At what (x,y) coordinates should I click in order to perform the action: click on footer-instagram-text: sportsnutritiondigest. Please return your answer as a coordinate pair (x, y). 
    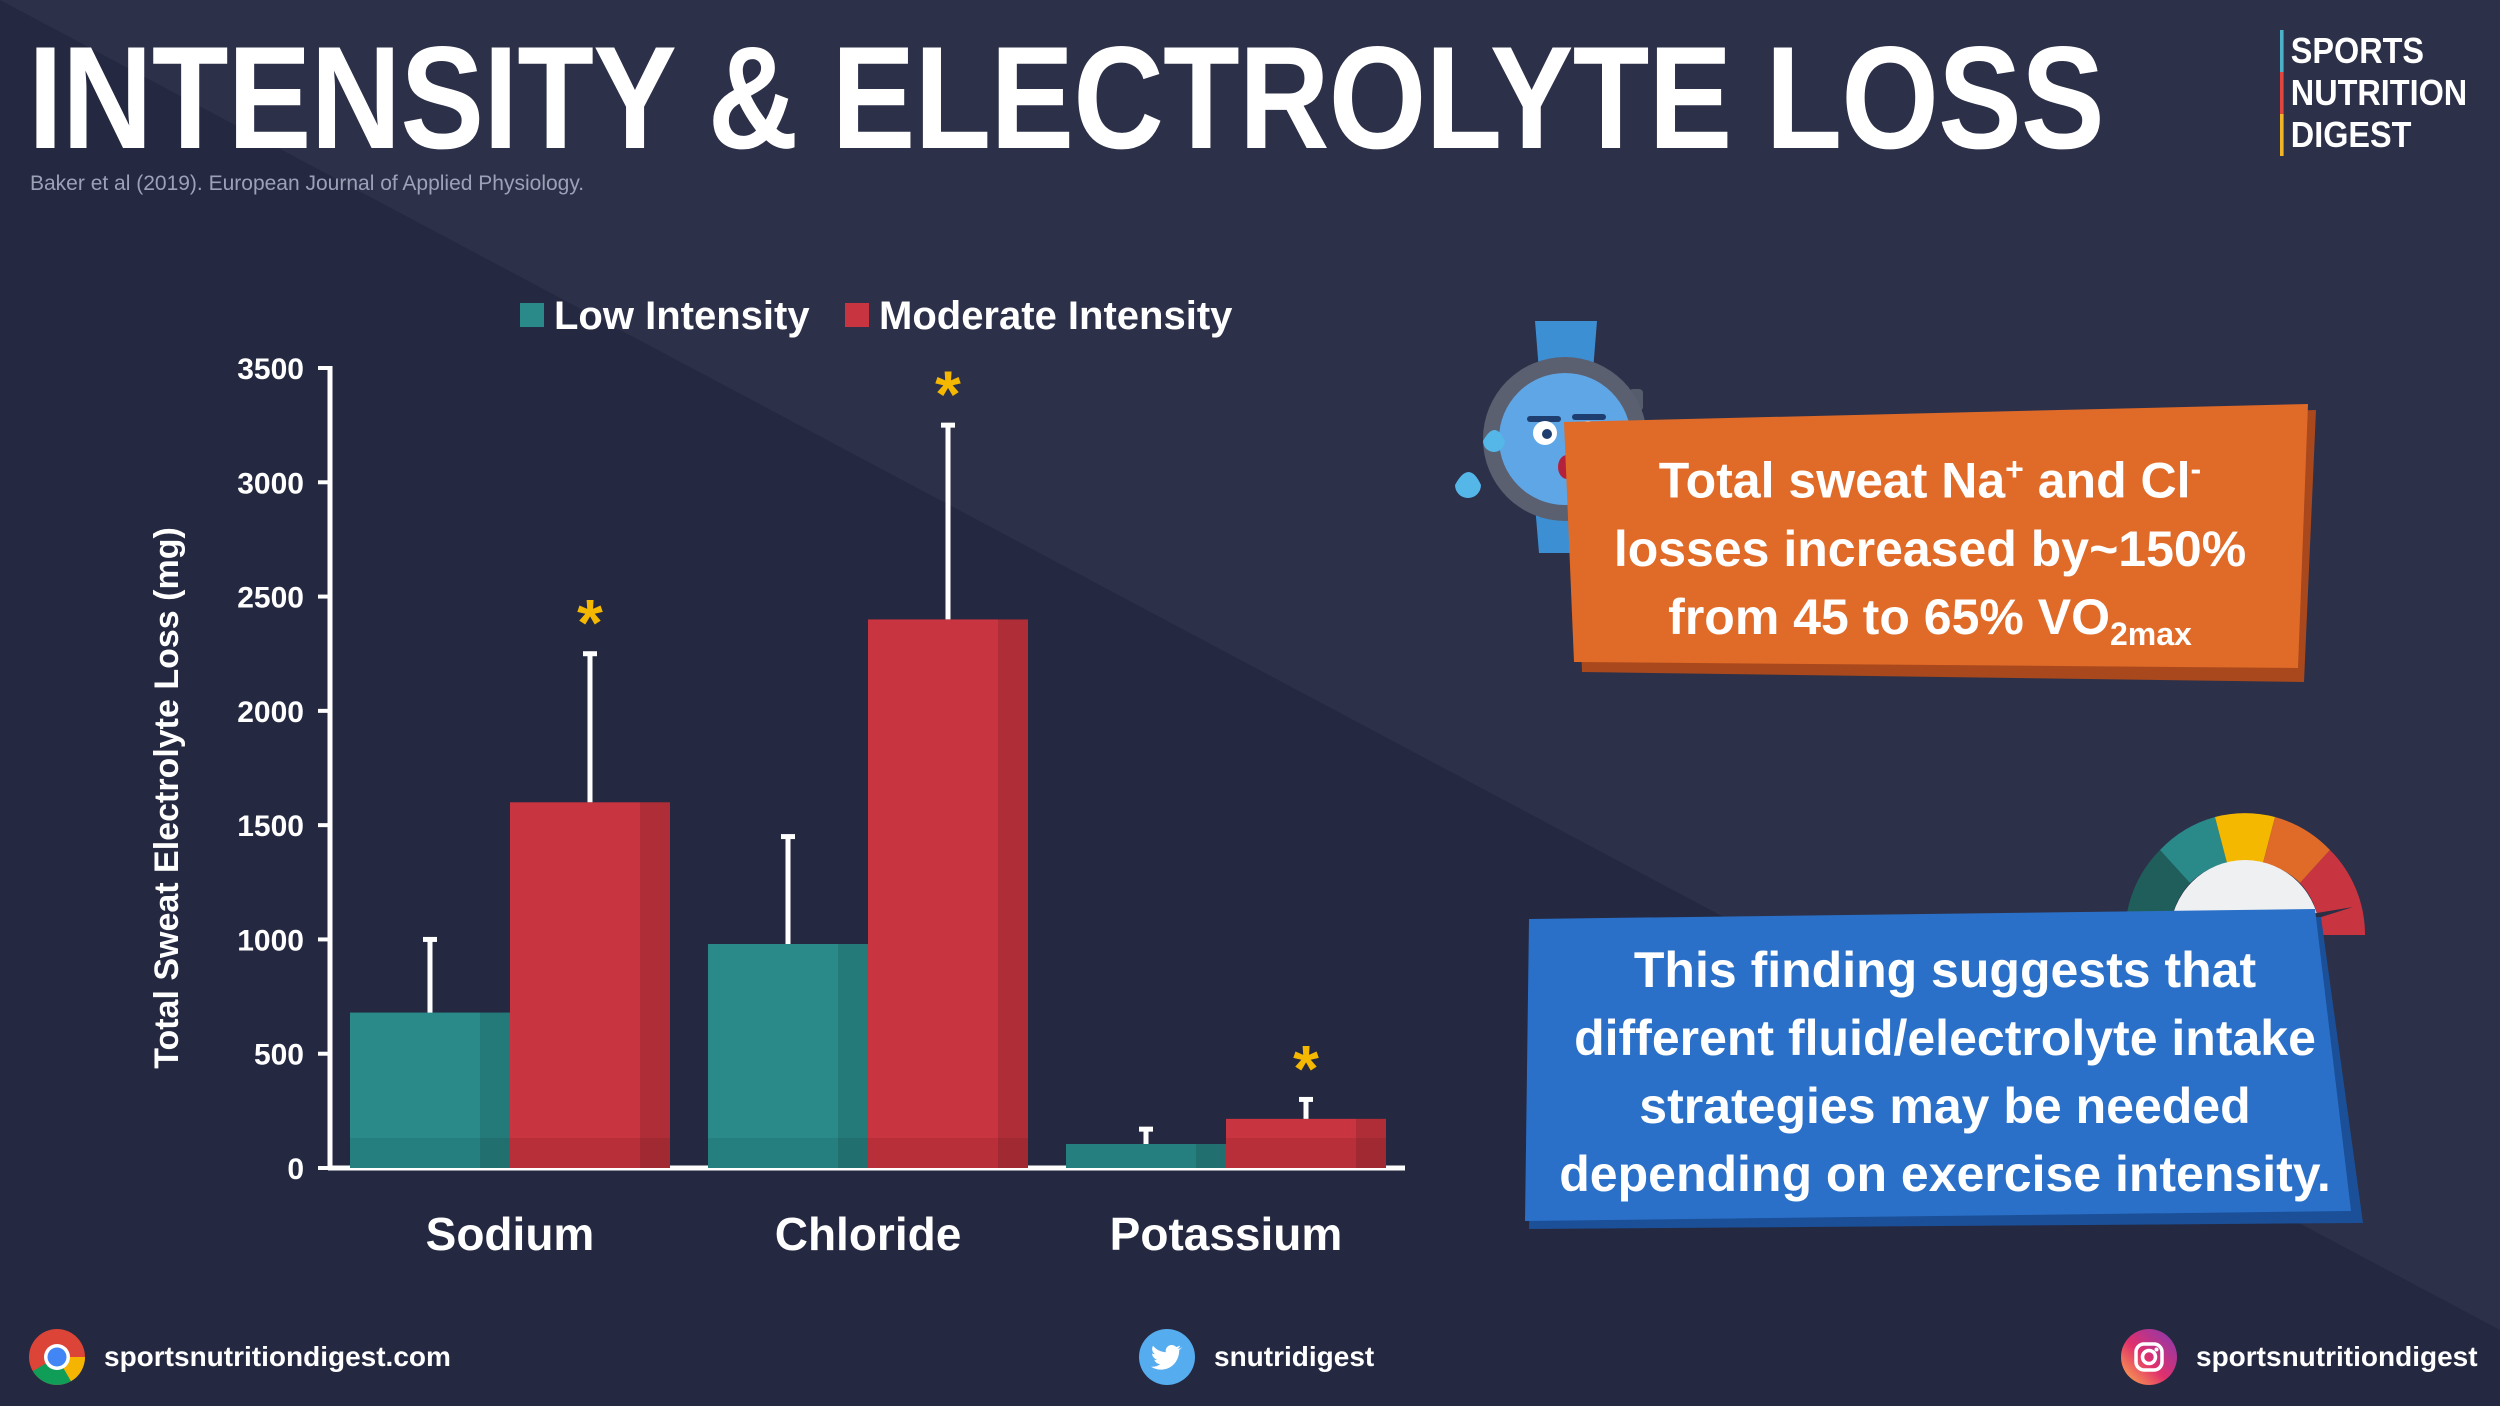
    Looking at the image, I should click on (2337, 1356).